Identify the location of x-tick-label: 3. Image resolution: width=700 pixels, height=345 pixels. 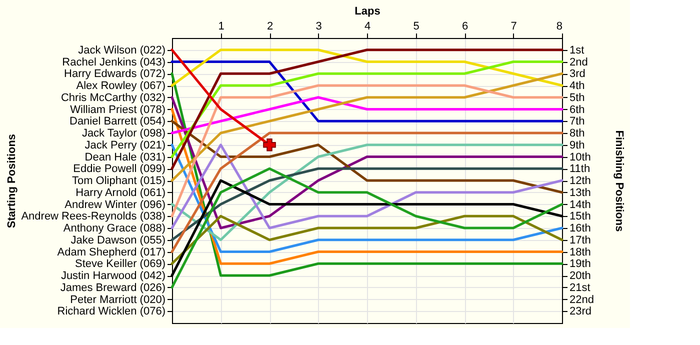
(319, 26).